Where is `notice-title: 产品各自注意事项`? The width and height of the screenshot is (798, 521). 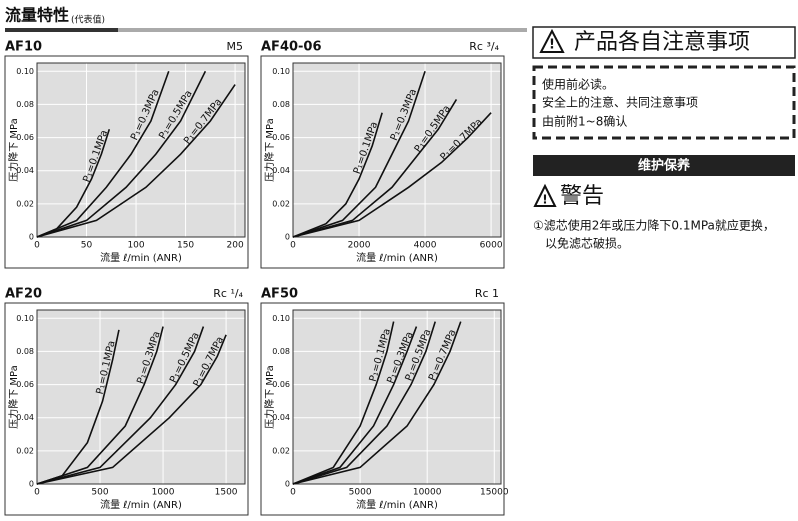 notice-title: 产品各自注意事项 is located at coordinates (662, 42).